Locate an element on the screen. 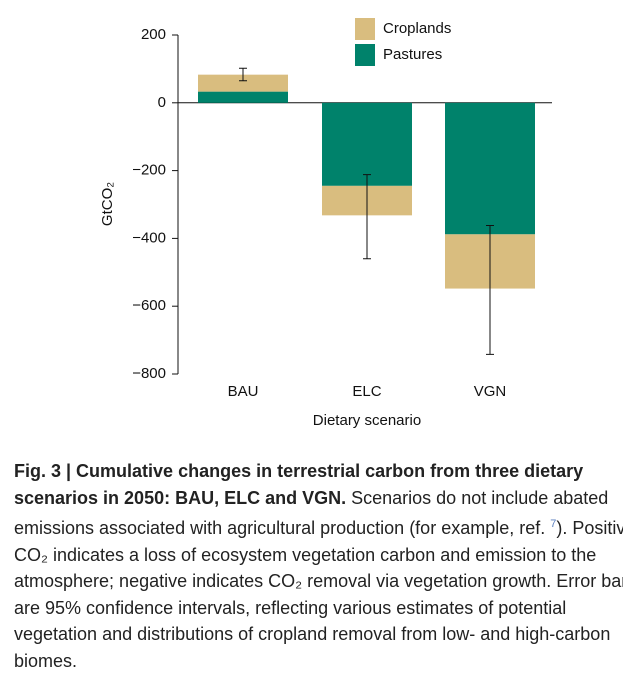 The image size is (623, 681). legend-label: Pastures is located at coordinates (412, 54).